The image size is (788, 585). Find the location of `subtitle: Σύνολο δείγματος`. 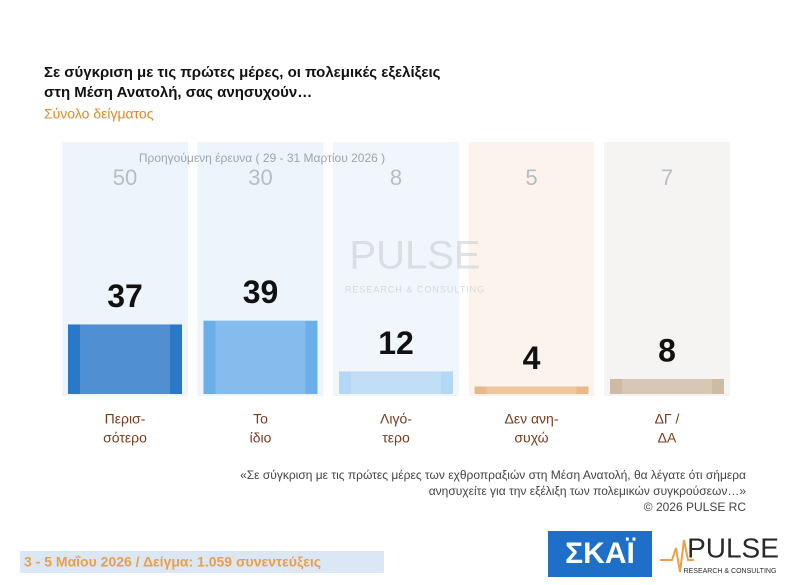

subtitle: Σύνολο δείγματος is located at coordinates (99, 114).